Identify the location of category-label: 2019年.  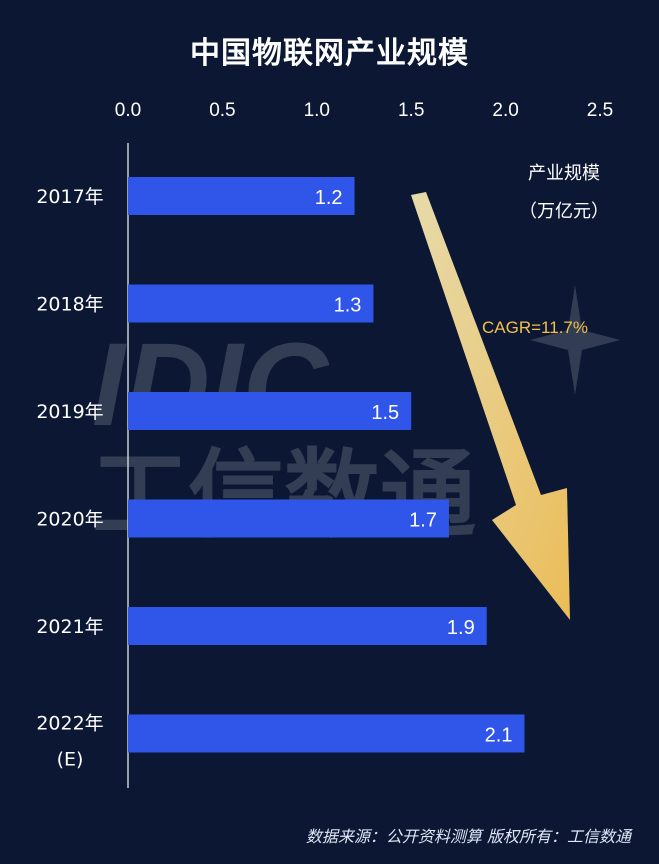
(69, 412).